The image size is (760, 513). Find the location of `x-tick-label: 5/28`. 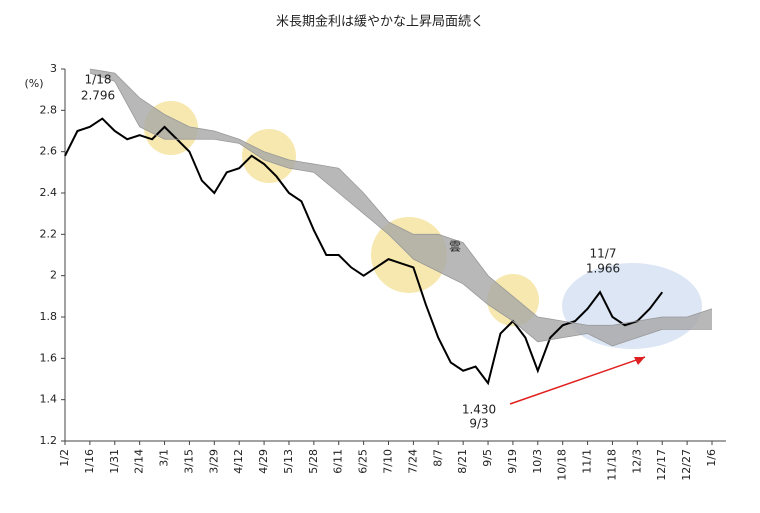

x-tick-label: 5/28 is located at coordinates (313, 461).